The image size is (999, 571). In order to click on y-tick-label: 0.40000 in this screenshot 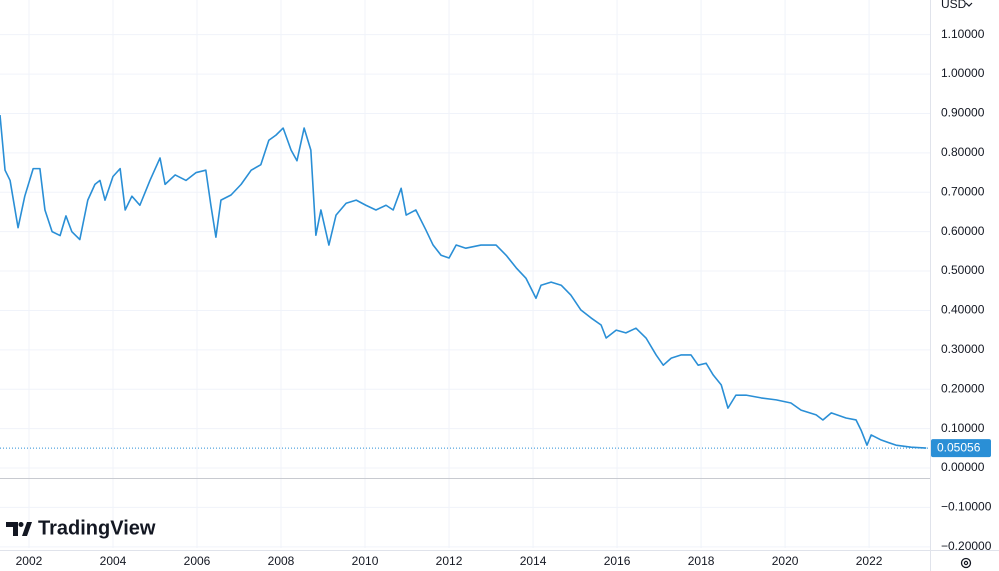, I will do `click(963, 310)`.